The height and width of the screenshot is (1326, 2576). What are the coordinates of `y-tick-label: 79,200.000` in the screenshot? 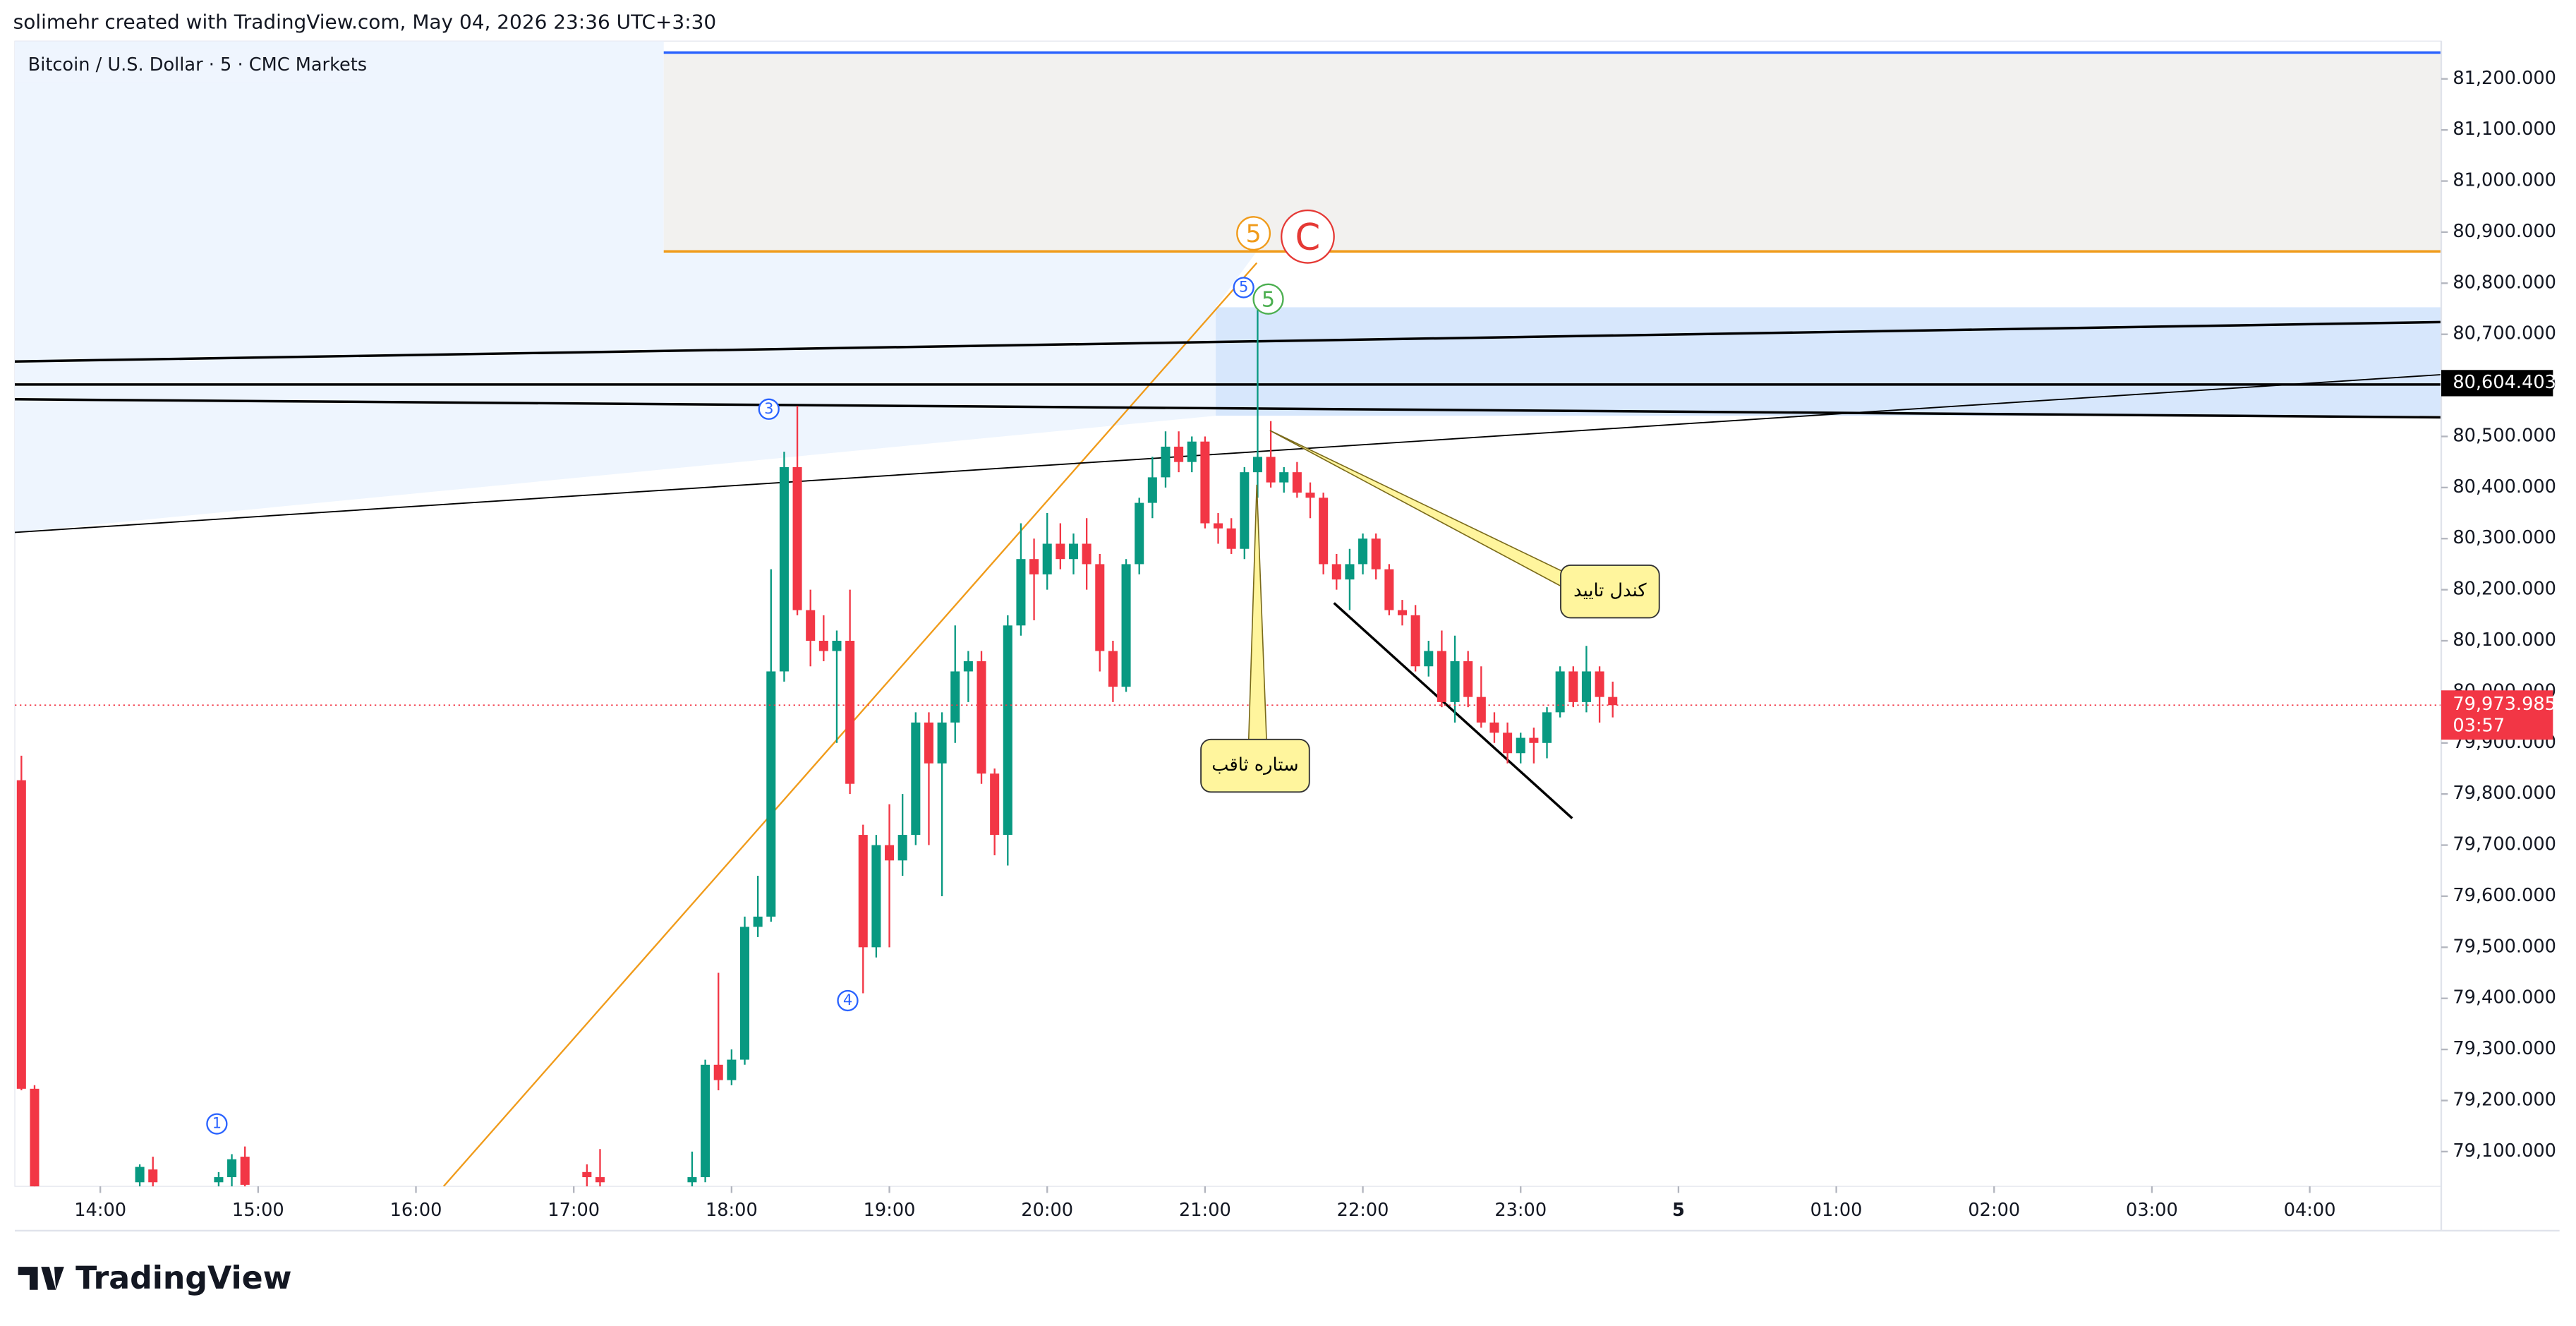 It's located at (2505, 1099).